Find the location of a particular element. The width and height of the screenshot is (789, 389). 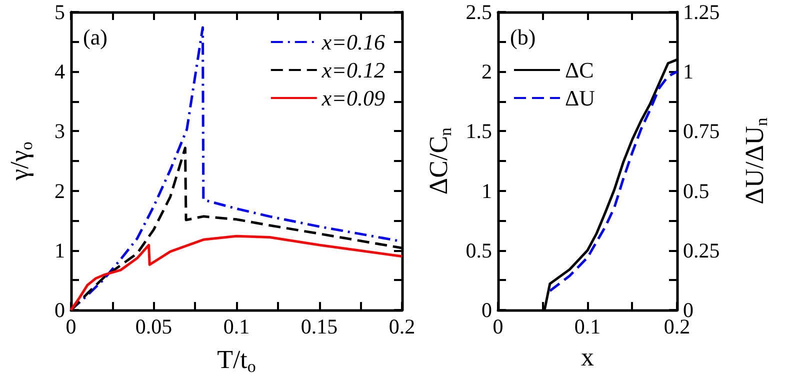

y-tick-label: 0.5 is located at coordinates (479, 250).